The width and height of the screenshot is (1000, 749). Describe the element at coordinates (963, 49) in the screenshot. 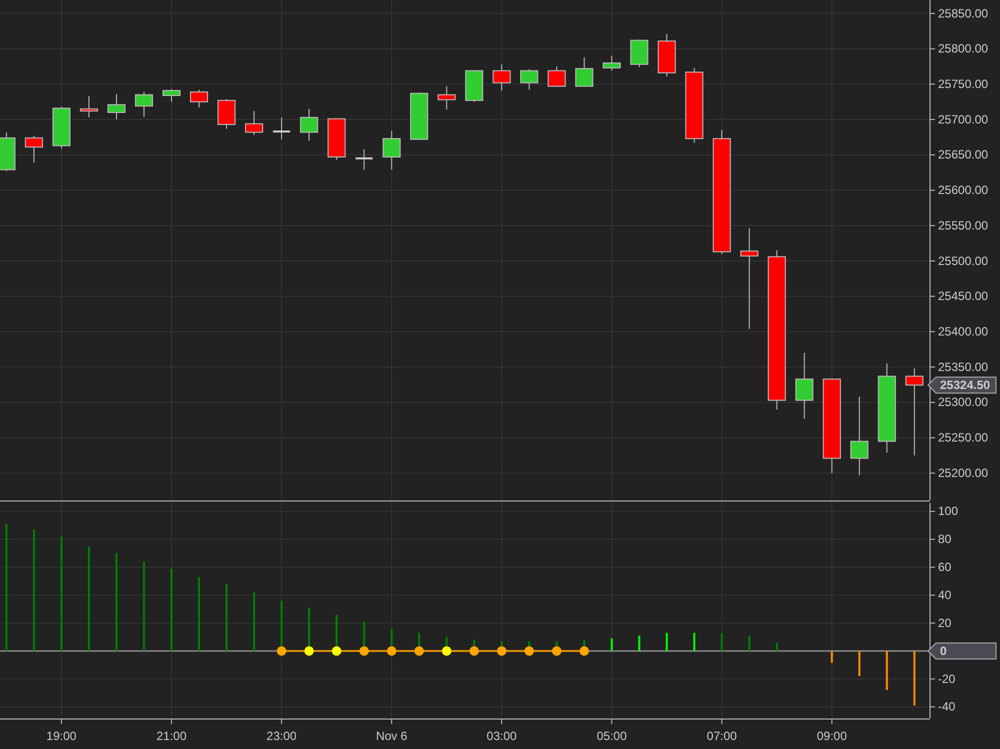

I see `y-tick-label: 25800.00` at that location.